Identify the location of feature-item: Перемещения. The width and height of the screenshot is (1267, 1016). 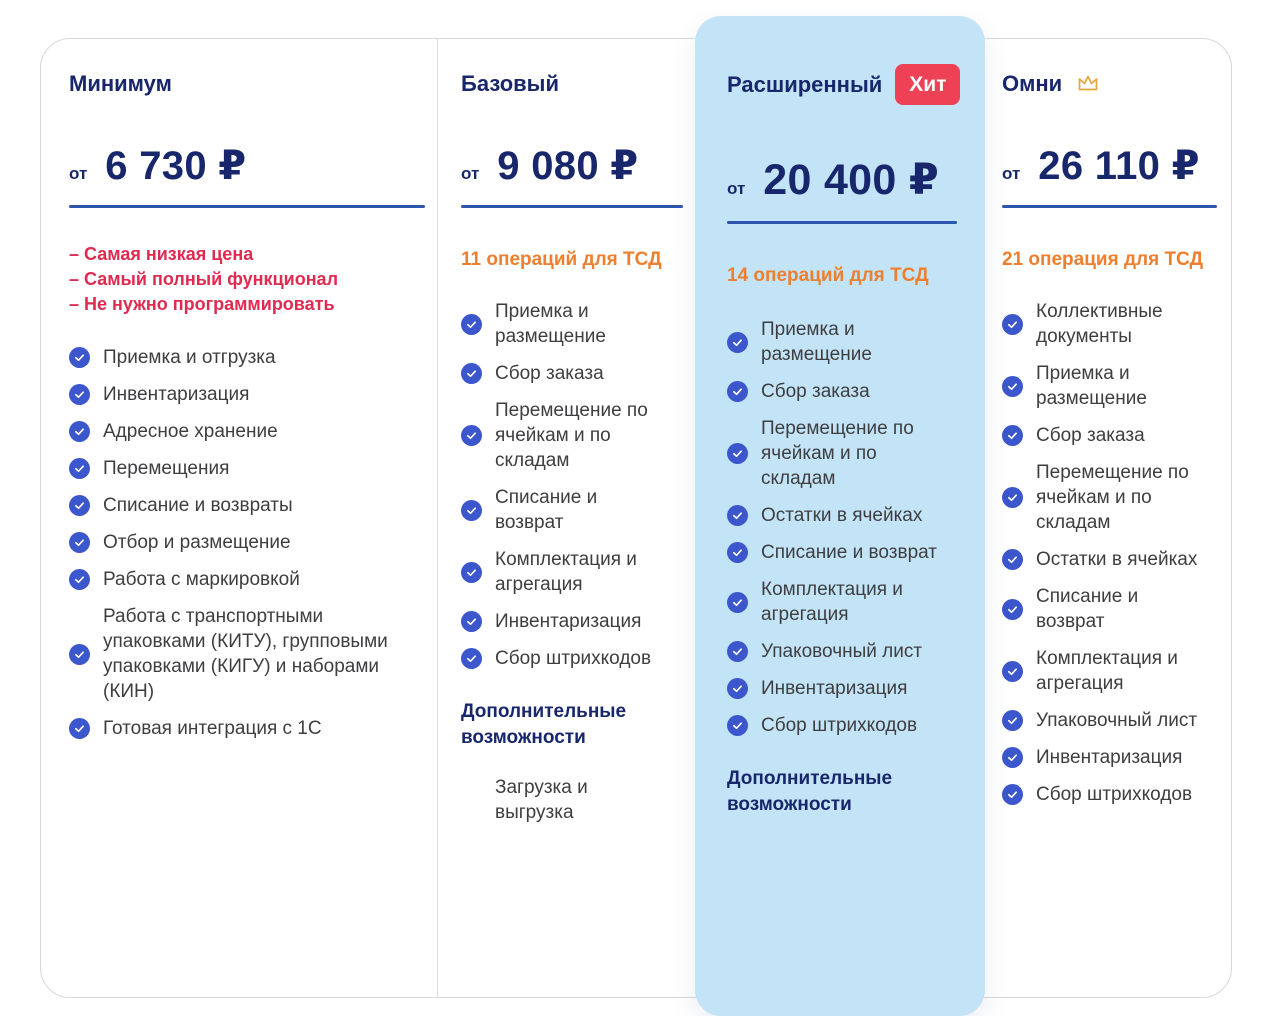
(247, 468).